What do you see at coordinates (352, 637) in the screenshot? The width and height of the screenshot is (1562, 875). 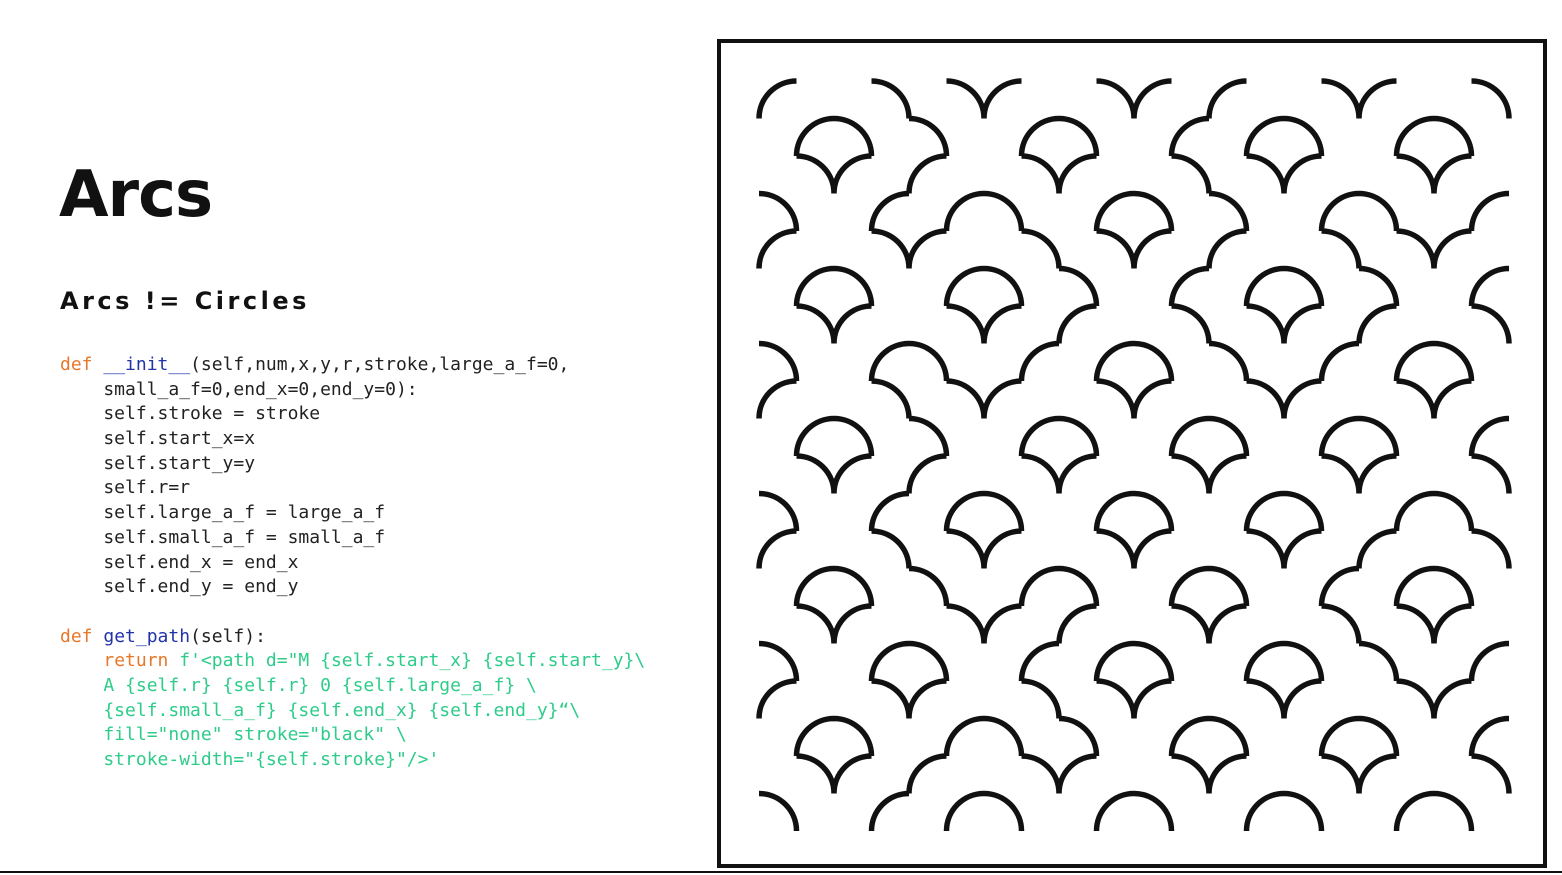 I see `code-line: def get_path(self):` at bounding box center [352, 637].